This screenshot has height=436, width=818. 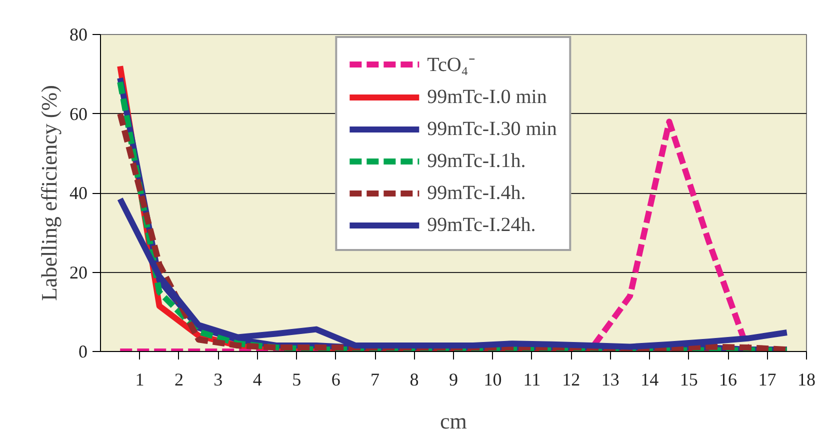 What do you see at coordinates (476, 161) in the screenshot?
I see `legend-label: 99mTc-I.1h.` at bounding box center [476, 161].